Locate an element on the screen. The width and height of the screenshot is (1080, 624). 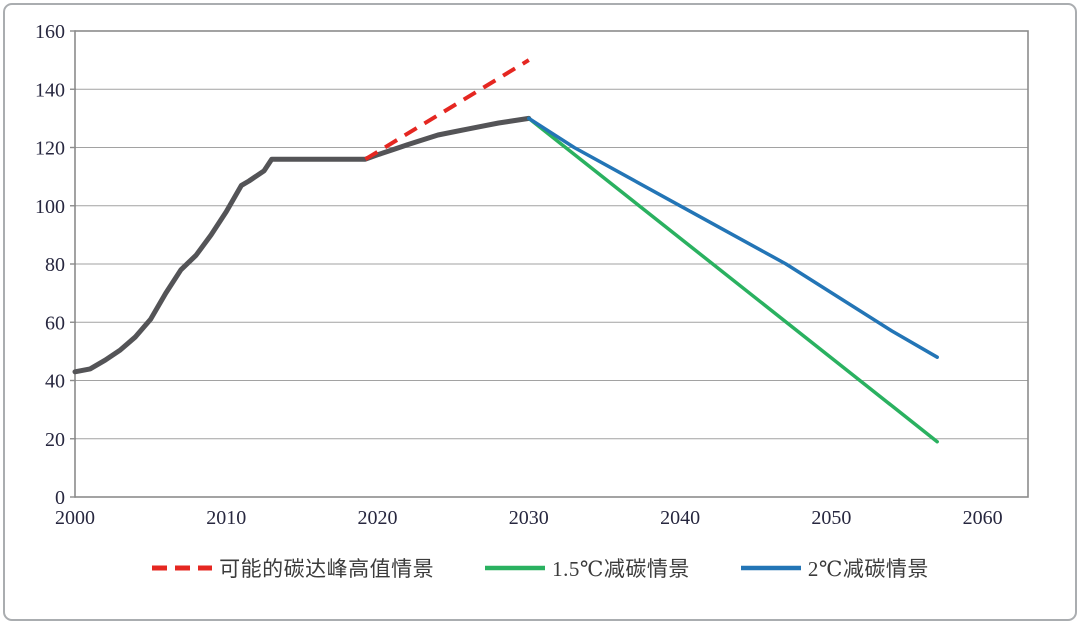
x-axis-label-2030: 2030 is located at coordinates (529, 518).